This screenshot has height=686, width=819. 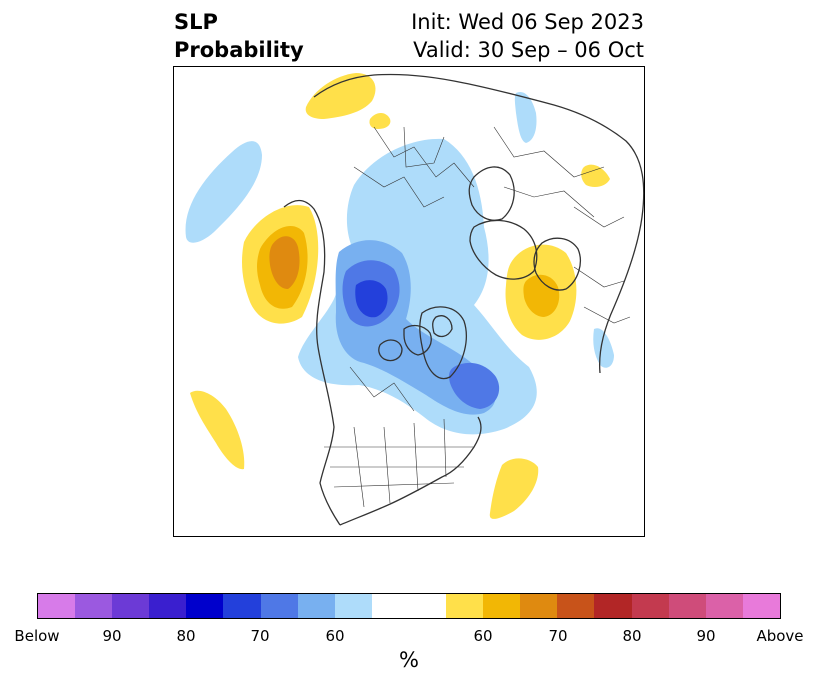 What do you see at coordinates (706, 636) in the screenshot?
I see `colorbar-tick-above-90: 90` at bounding box center [706, 636].